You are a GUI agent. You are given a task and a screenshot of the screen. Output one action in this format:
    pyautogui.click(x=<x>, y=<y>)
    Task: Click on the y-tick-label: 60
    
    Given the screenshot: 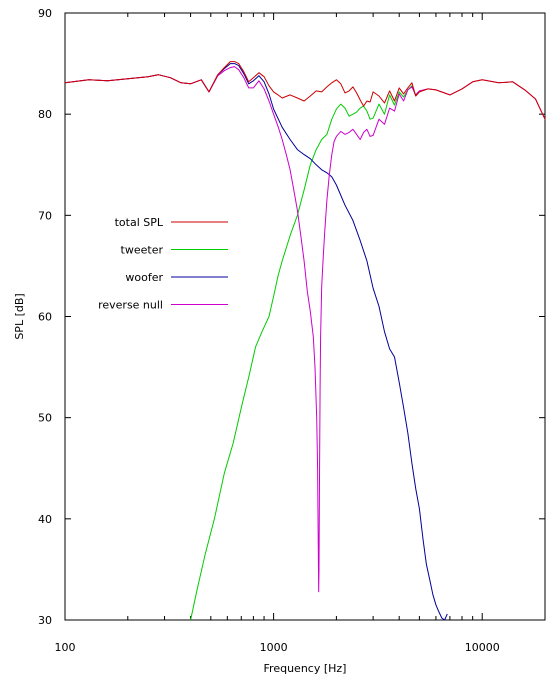 What is the action you would take?
    pyautogui.click(x=45, y=317)
    